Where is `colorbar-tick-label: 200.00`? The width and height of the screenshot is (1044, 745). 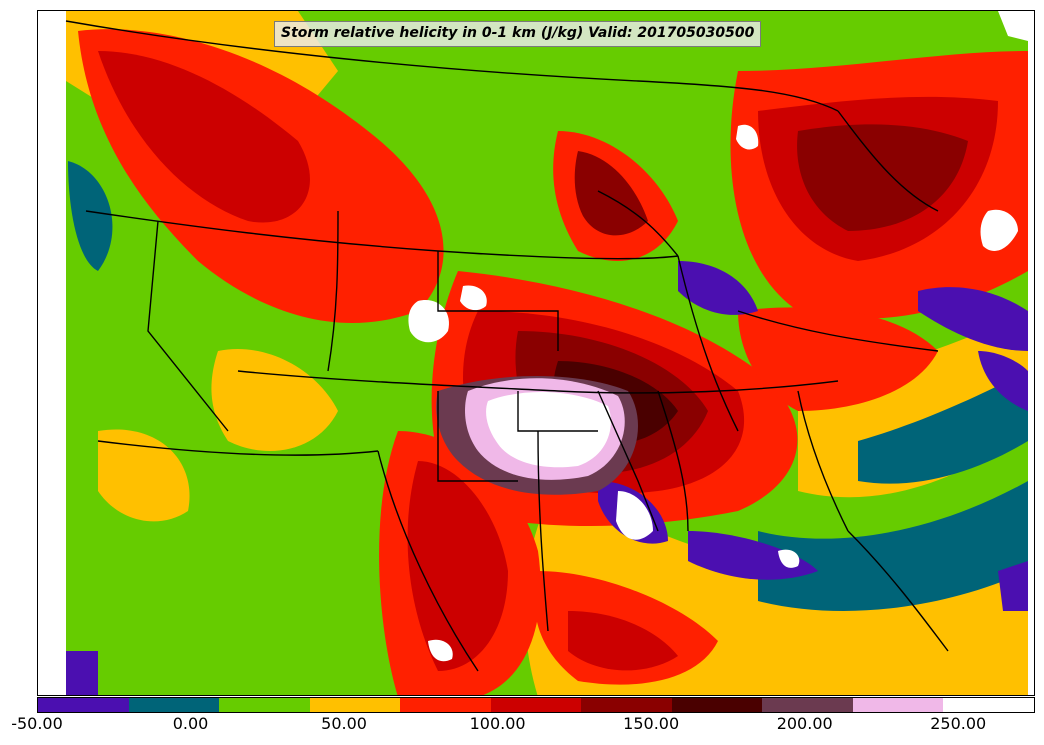
colorbar-tick-label: 200.00 is located at coordinates (804, 723).